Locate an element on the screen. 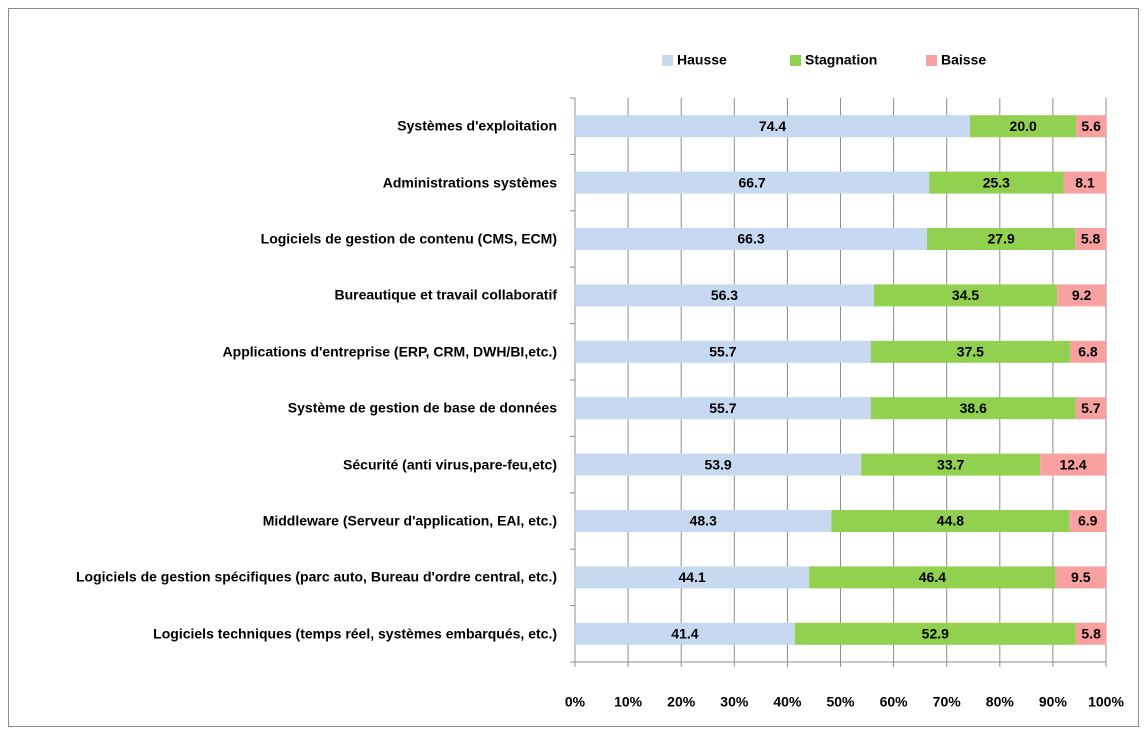 The width and height of the screenshot is (1147, 735). x-tick-label: 70% is located at coordinates (947, 702).